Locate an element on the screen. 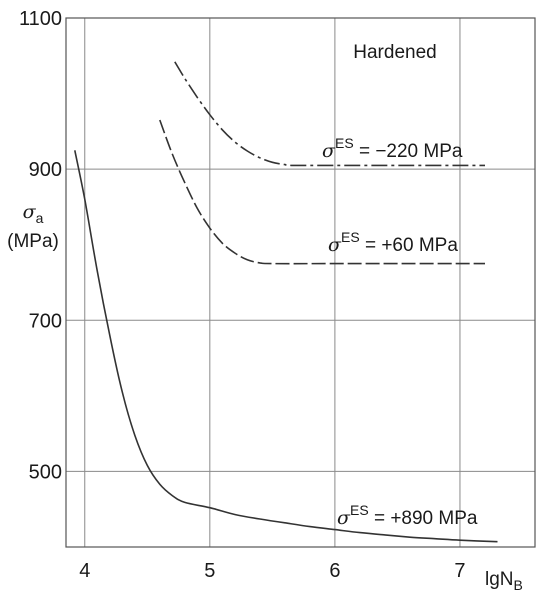  x-tick-label-5: 5 is located at coordinates (209, 571).